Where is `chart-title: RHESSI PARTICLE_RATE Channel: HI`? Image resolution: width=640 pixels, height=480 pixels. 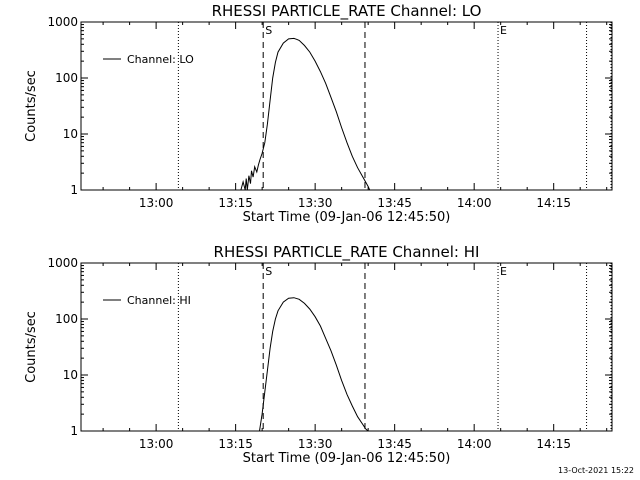
chart-title: RHESSI PARTICLE_RATE Channel: HI is located at coordinates (347, 252).